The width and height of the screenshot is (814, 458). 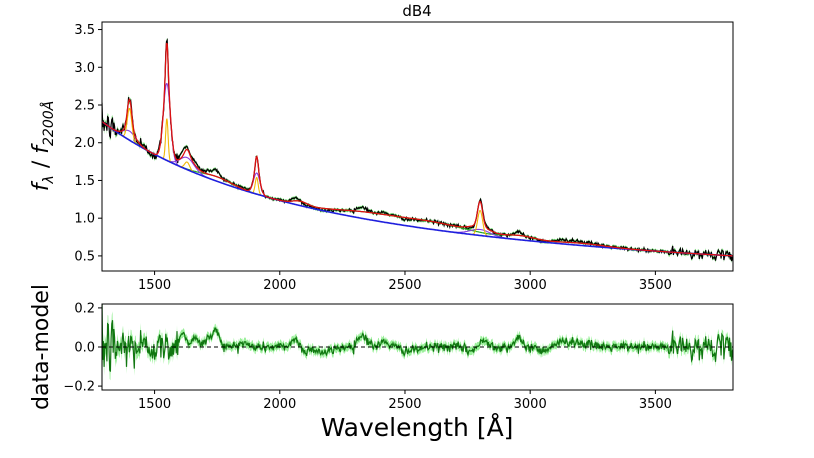 I want to click on spectrum-y-label: fλ / f2200Å, so click(x=43, y=146).